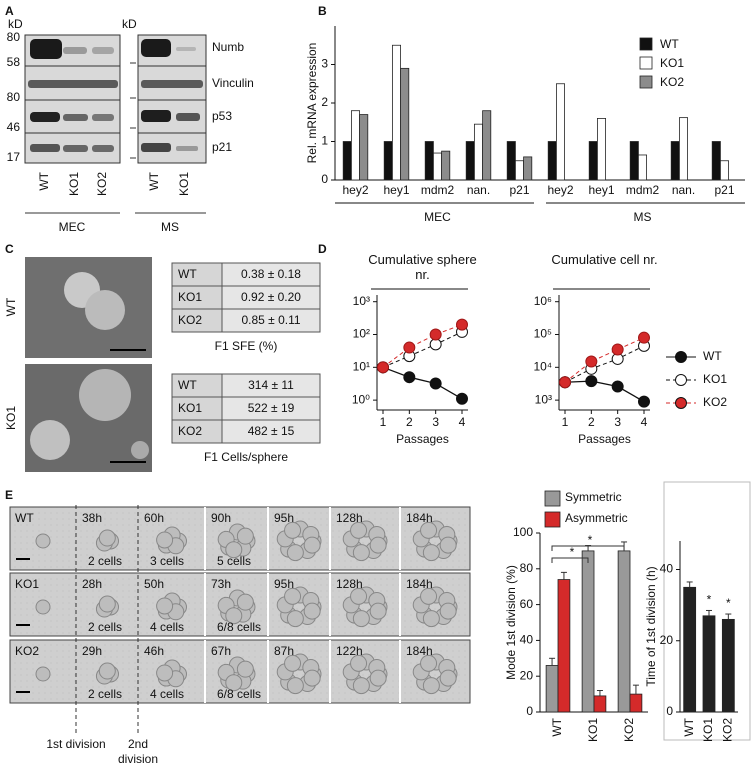 The image size is (754, 782). I want to click on table-text: KO2, so click(190, 431).